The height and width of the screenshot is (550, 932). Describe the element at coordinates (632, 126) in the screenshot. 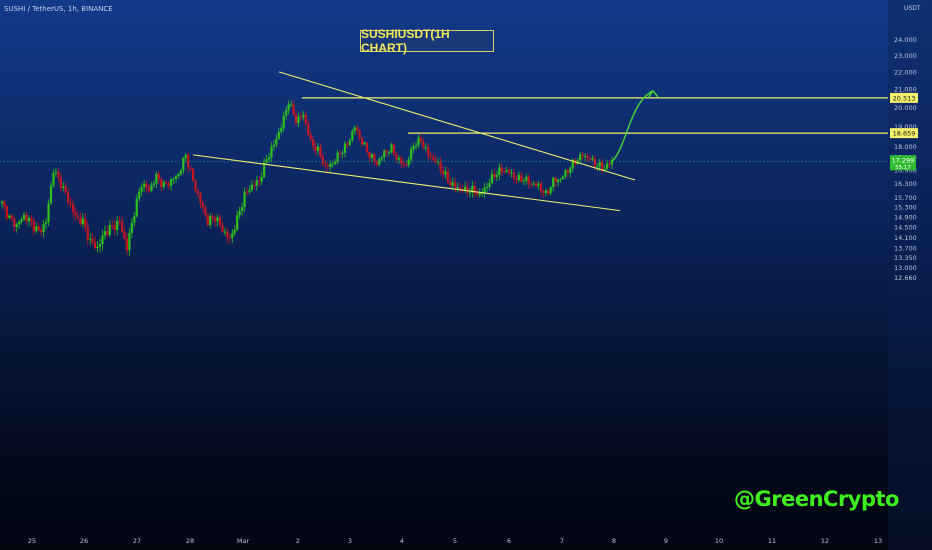

I see `breakout-projection-arrow` at that location.